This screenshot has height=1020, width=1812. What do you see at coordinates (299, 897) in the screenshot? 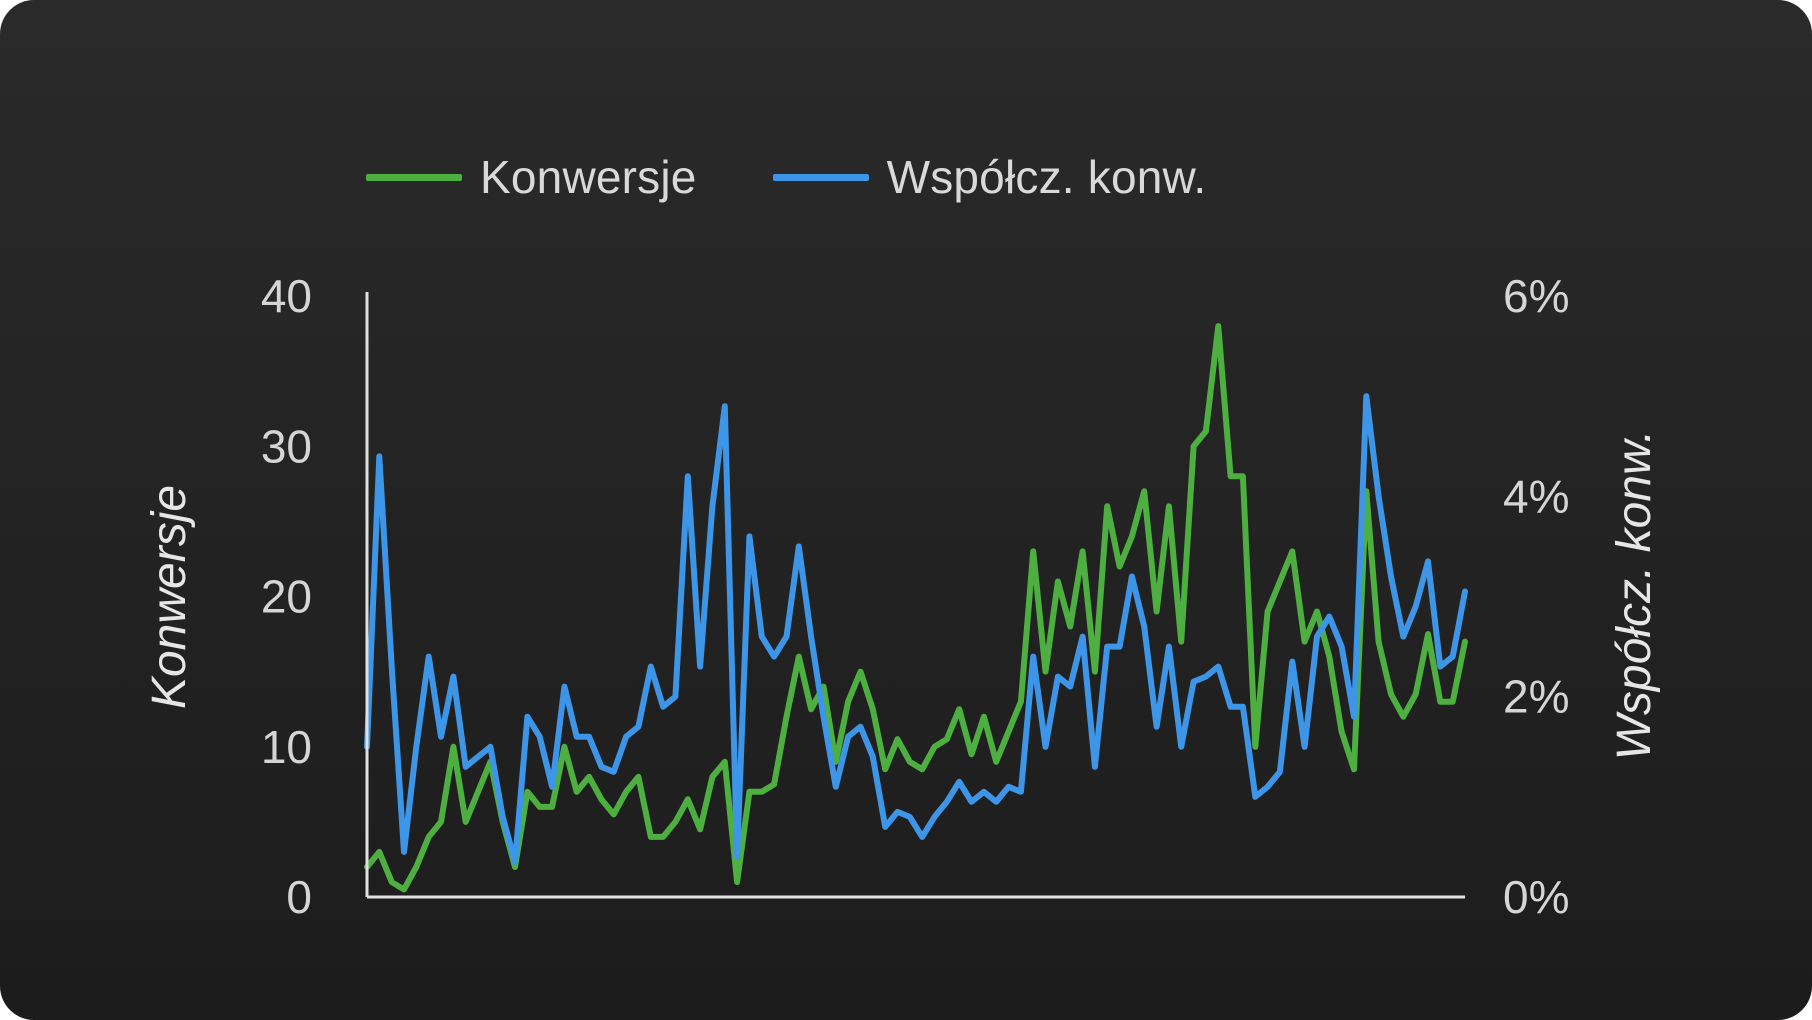
I see `left-tick-label: 0` at bounding box center [299, 897].